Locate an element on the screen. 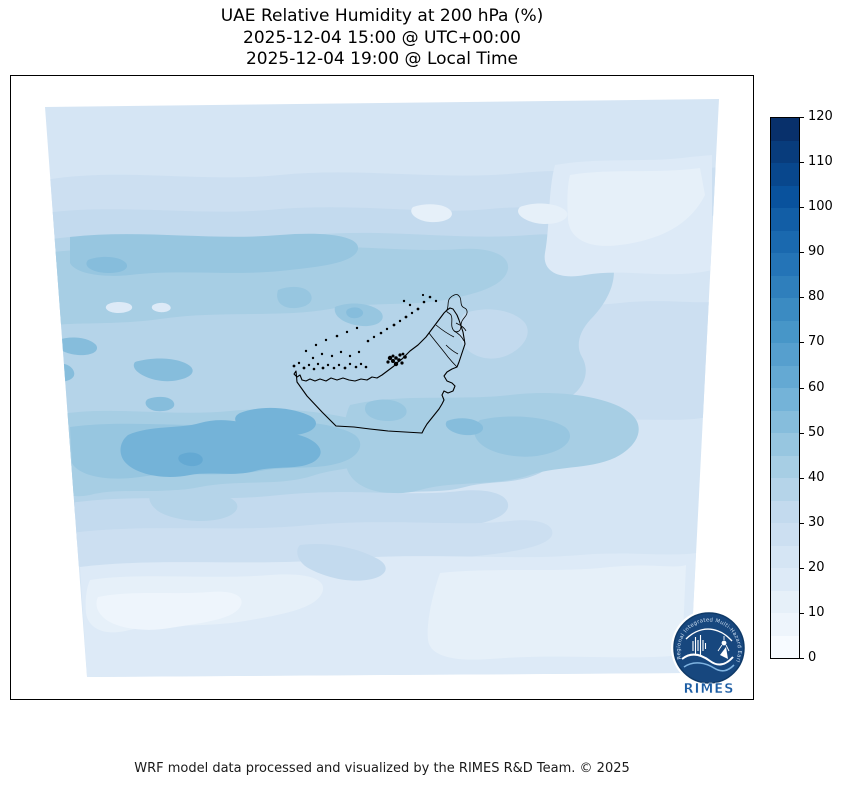 The height and width of the screenshot is (788, 844). logo-disc is located at coordinates (709, 648).